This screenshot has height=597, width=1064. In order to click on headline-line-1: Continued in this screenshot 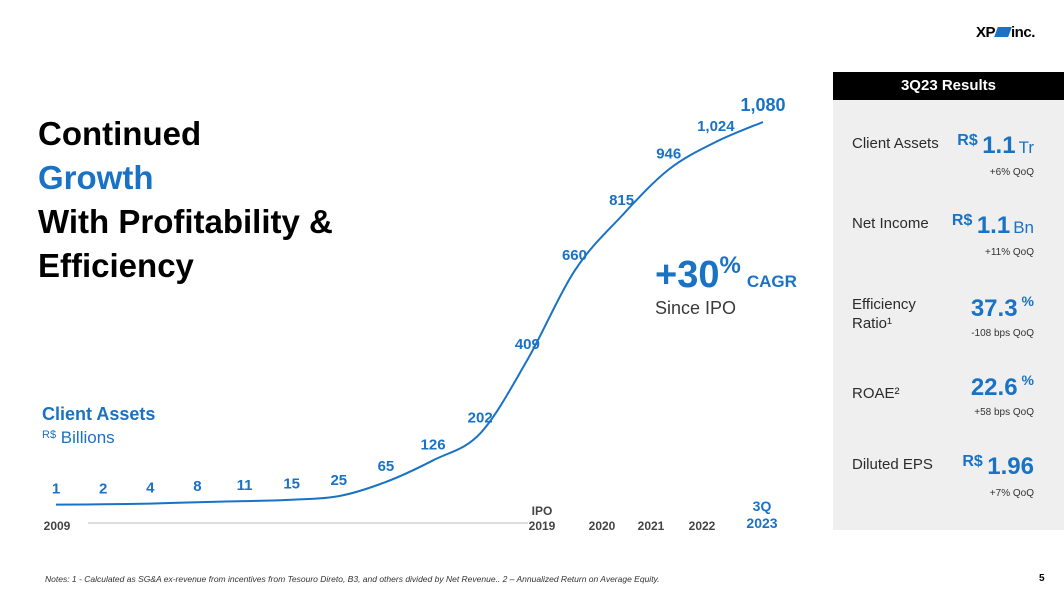, I will do `click(120, 133)`.